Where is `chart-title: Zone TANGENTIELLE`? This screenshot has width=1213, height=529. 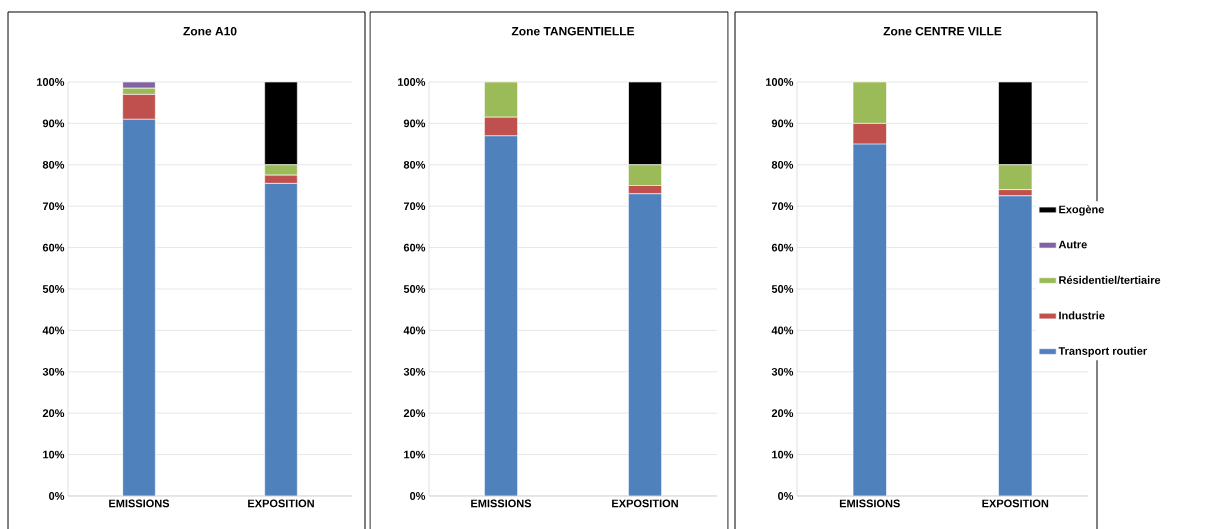
chart-title: Zone TANGENTIELLE is located at coordinates (573, 31).